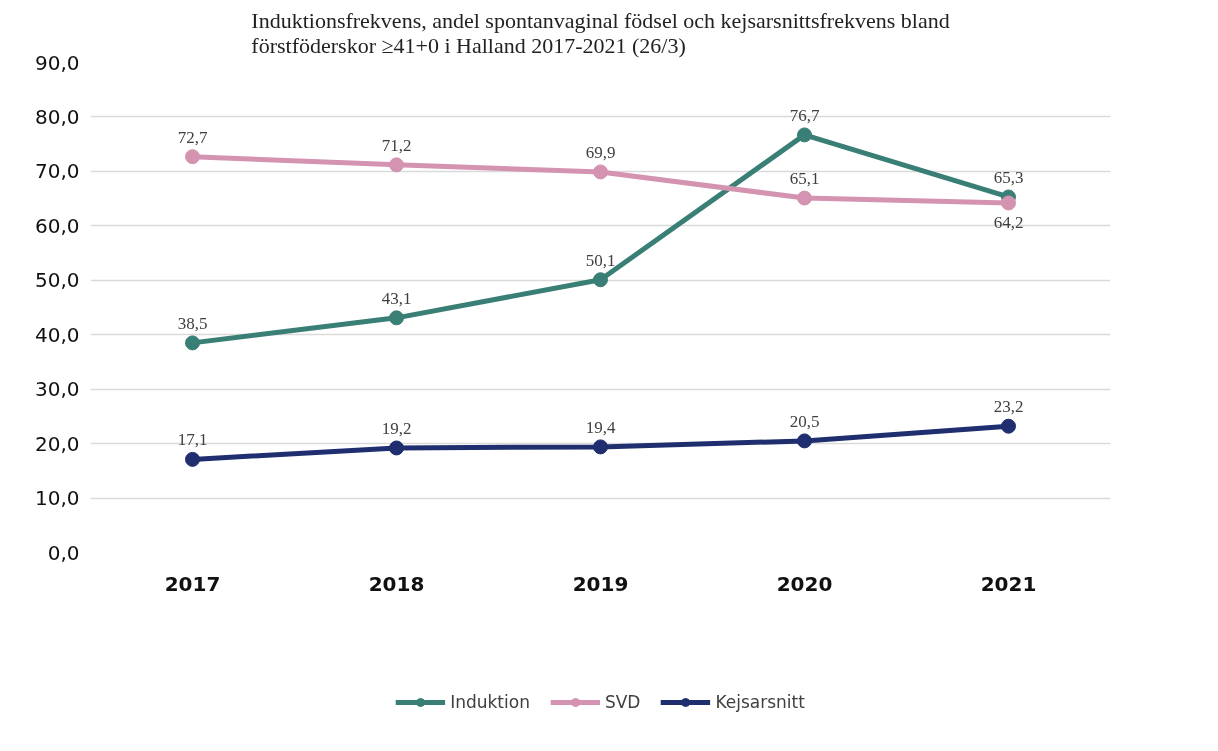 The height and width of the screenshot is (751, 1218). Describe the element at coordinates (1008, 177) in the screenshot. I see `data-label: 65,3` at that location.